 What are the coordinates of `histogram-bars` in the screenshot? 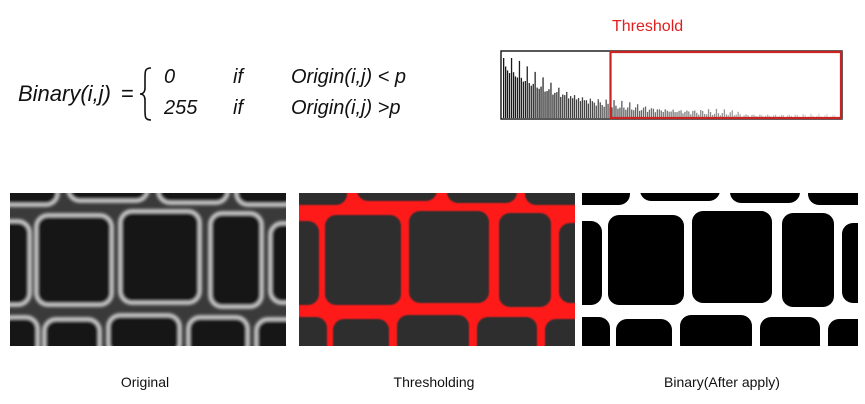 It's located at (670, 88).